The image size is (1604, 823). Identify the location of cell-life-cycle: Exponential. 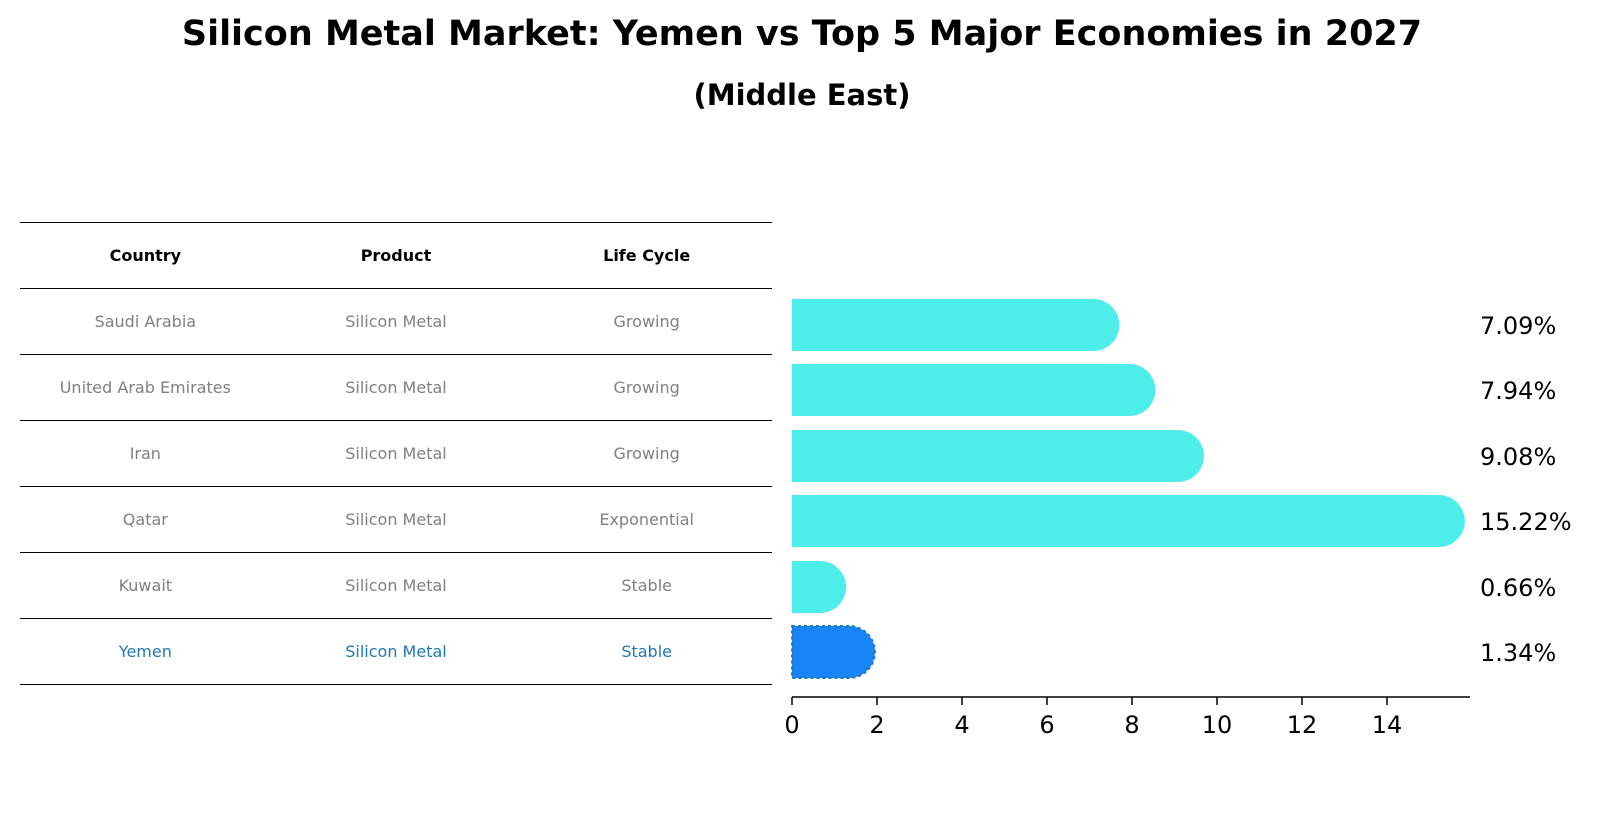
(646, 519).